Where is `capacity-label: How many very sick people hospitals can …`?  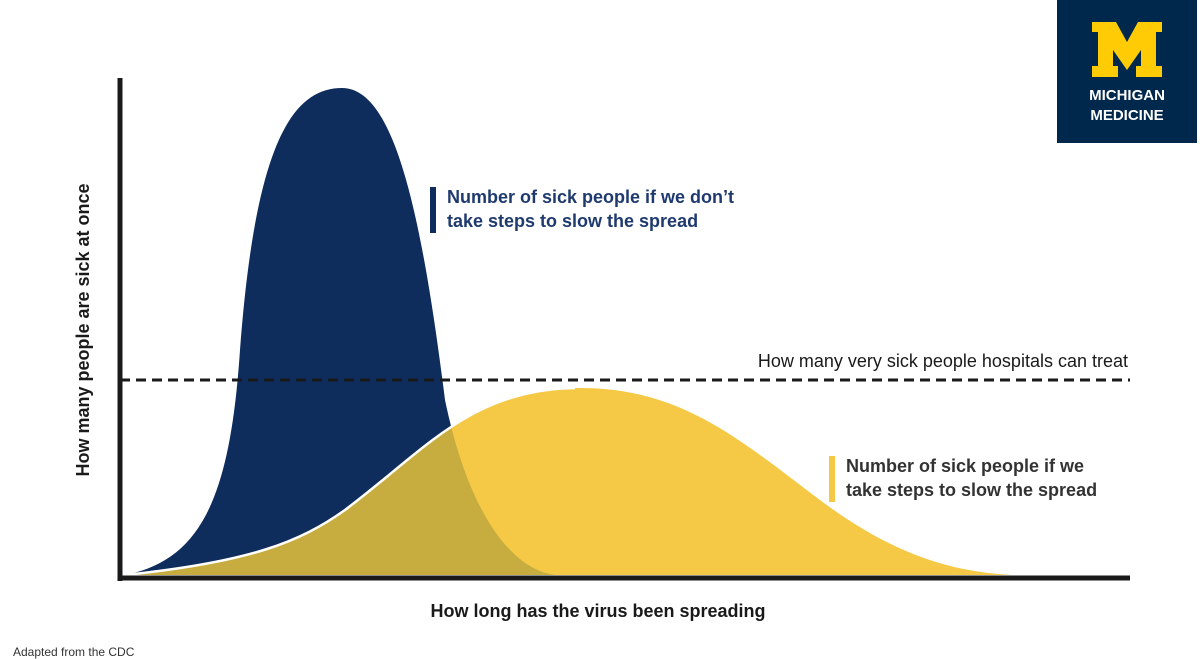
capacity-label: How many very sick people hospitals can … is located at coordinates (943, 361).